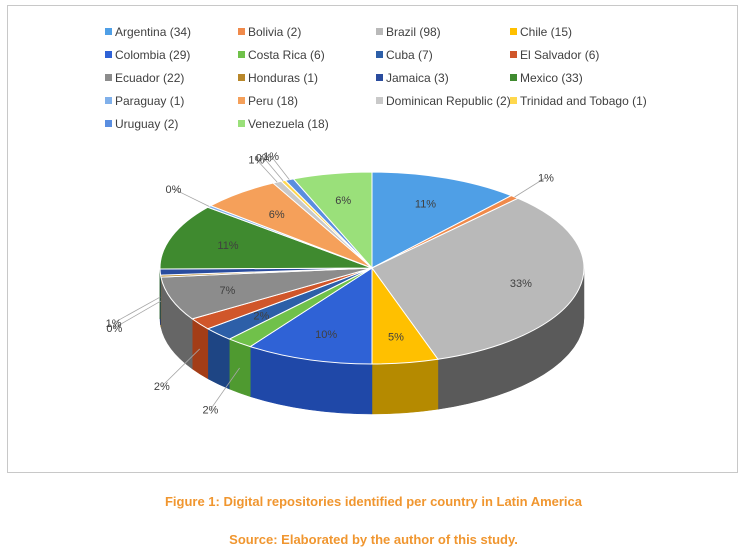 Image resolution: width=747 pixels, height=551 pixels. I want to click on legend-item: Peru (18), so click(268, 101).